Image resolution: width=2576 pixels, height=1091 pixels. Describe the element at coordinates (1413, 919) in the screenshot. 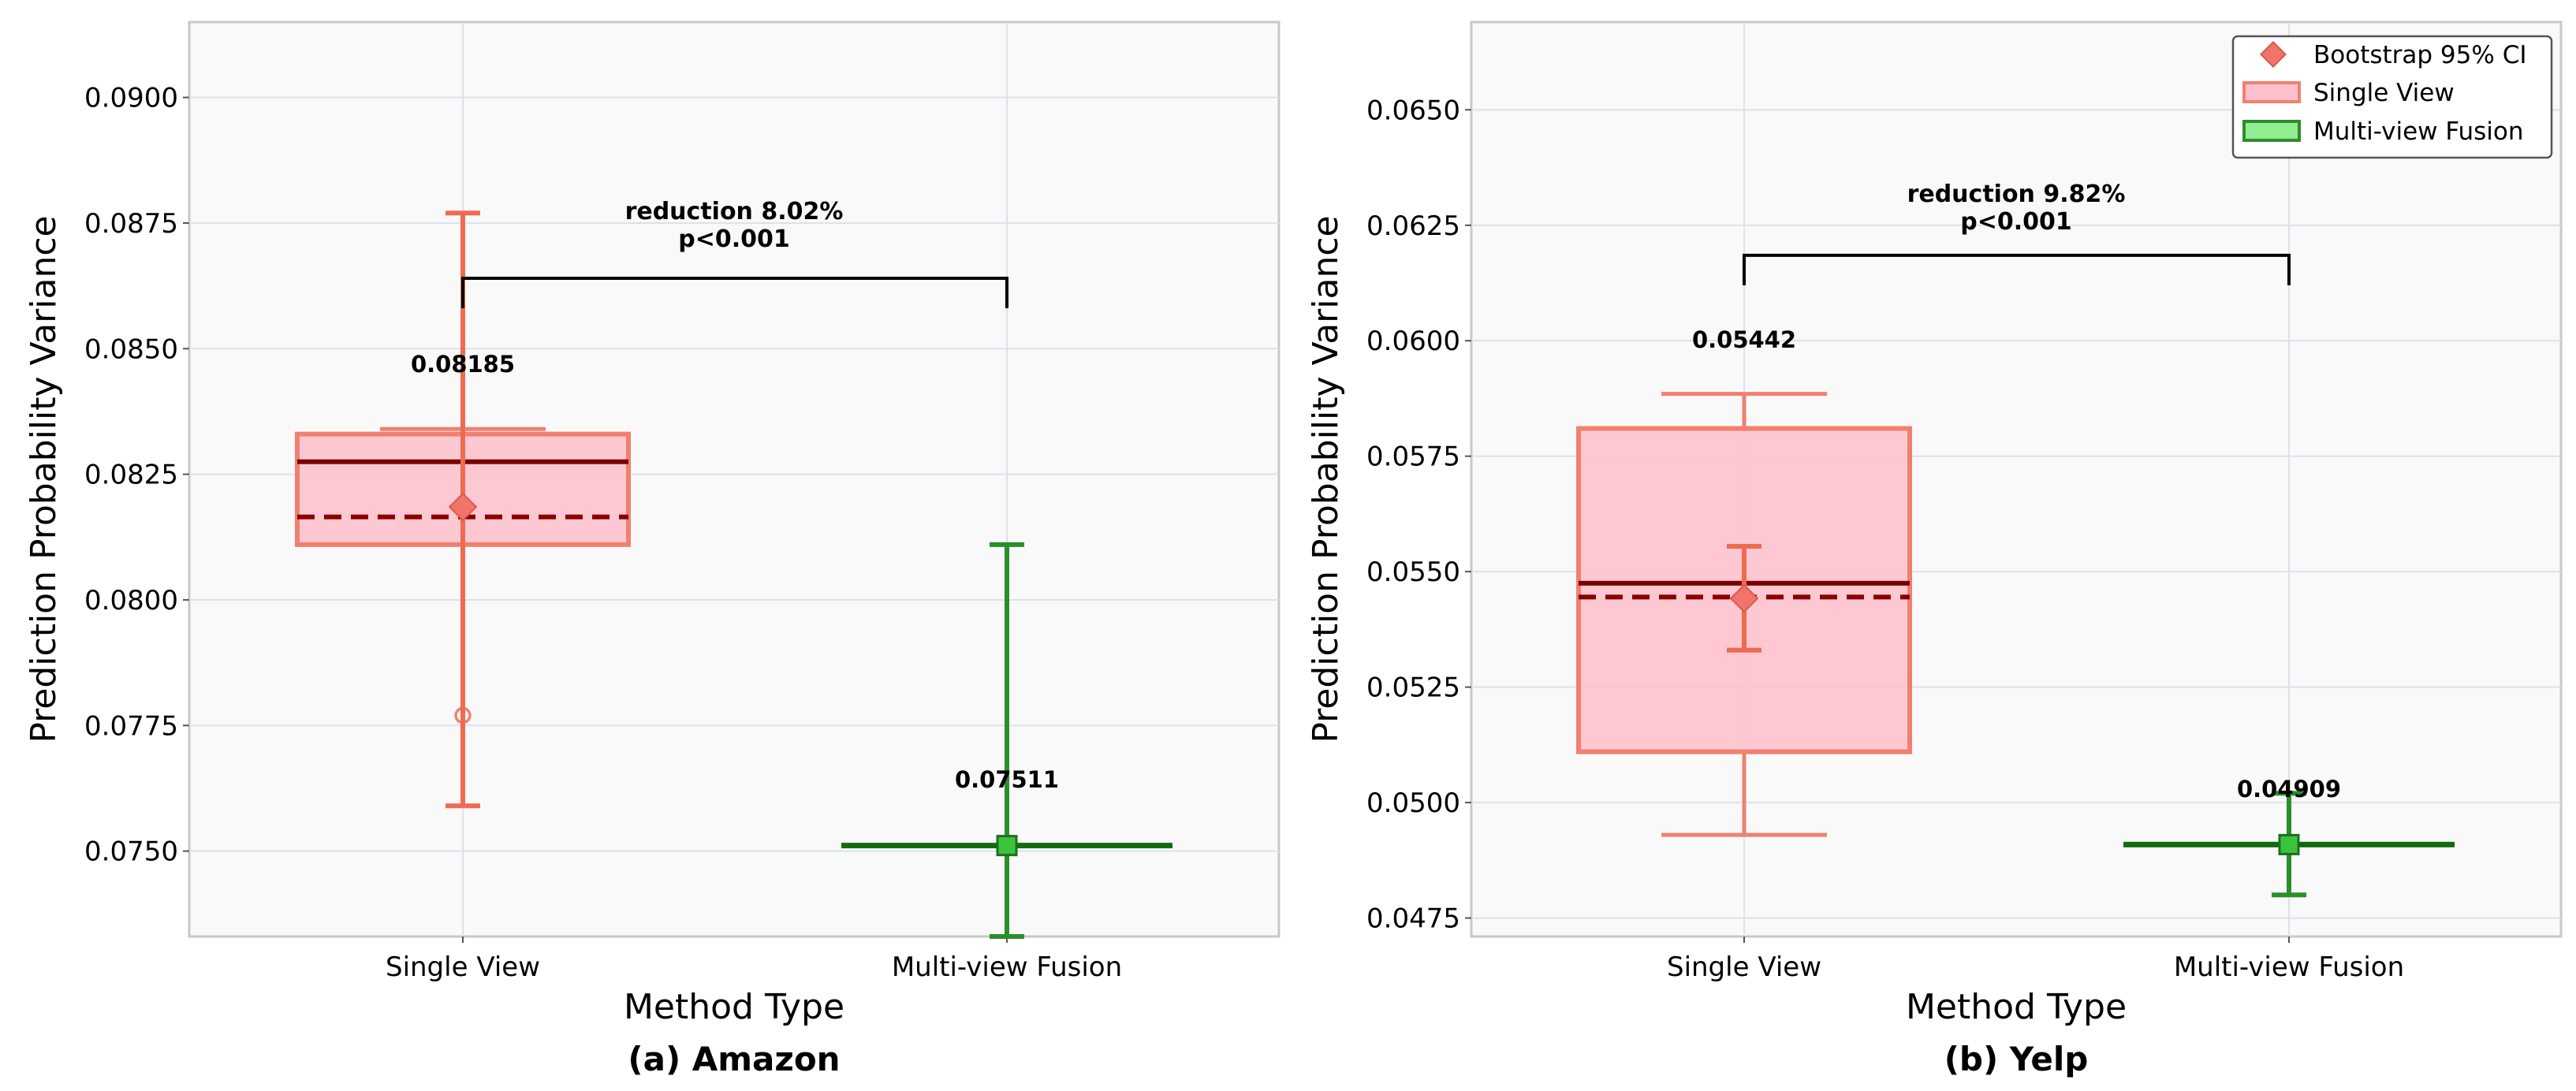

I see `y-tick-label: 0.0475` at that location.